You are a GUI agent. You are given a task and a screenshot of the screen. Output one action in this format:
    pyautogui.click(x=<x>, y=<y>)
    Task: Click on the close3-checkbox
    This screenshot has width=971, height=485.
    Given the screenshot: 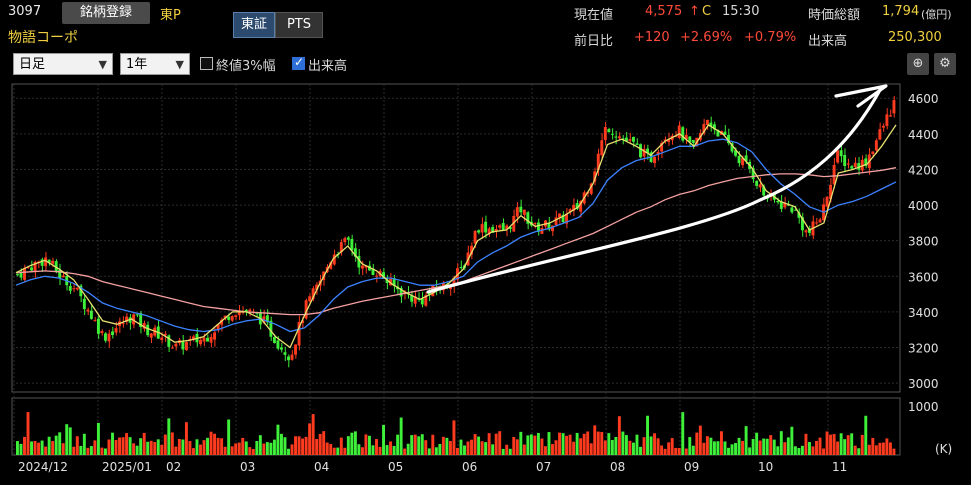 What is the action you would take?
    pyautogui.click(x=206, y=63)
    